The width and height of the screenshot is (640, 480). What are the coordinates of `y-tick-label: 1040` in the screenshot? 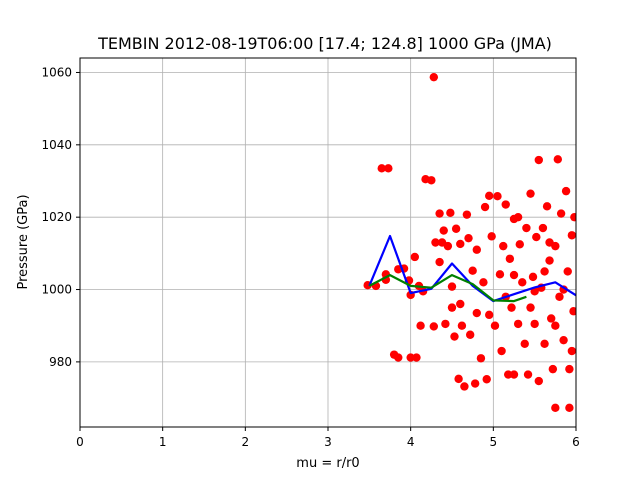 It's located at (56, 145).